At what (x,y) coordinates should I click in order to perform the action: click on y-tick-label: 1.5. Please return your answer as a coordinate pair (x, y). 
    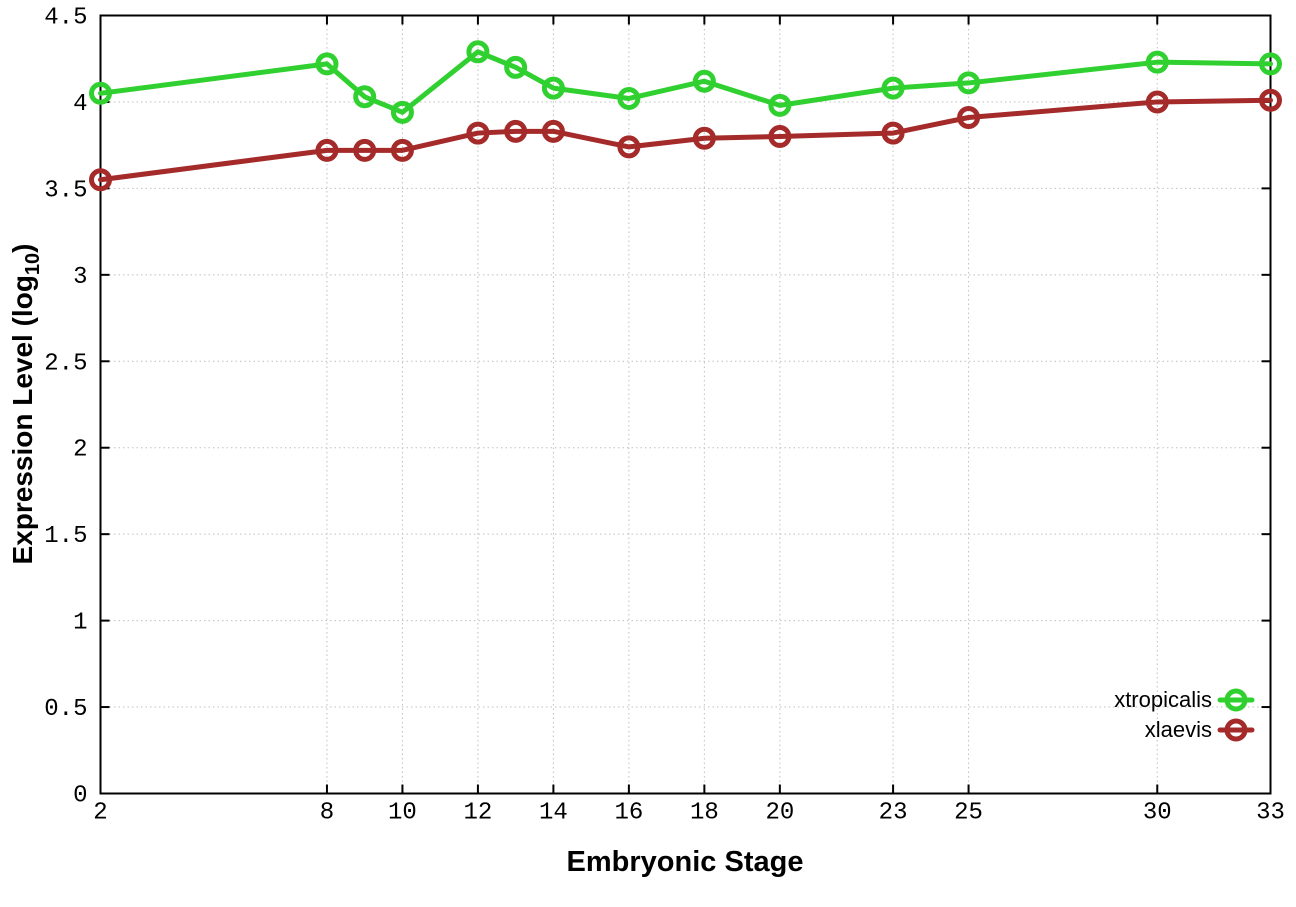
    Looking at the image, I should click on (65, 536).